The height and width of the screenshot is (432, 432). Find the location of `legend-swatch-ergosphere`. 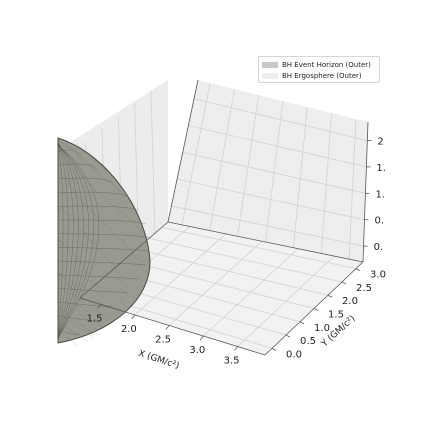

legend-swatch-ergosphere is located at coordinates (270, 75).